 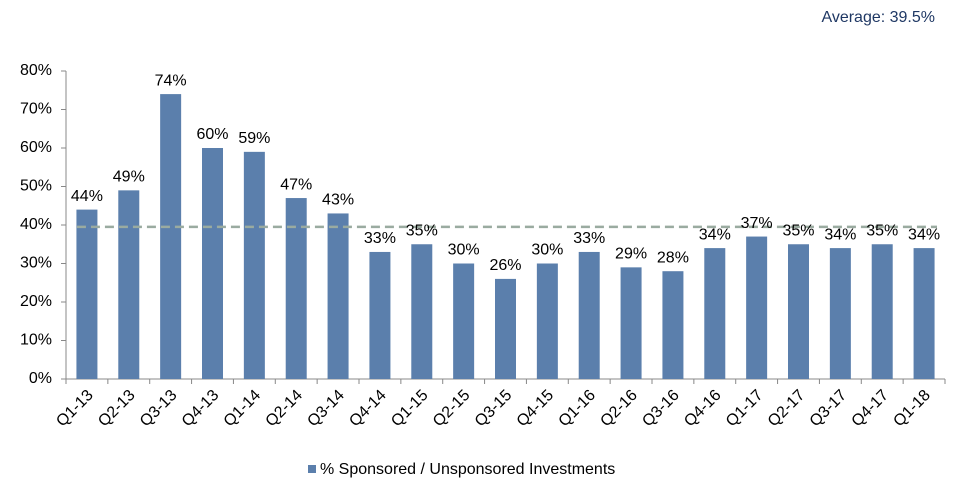 I want to click on data-label: 37%, so click(x=757, y=223).